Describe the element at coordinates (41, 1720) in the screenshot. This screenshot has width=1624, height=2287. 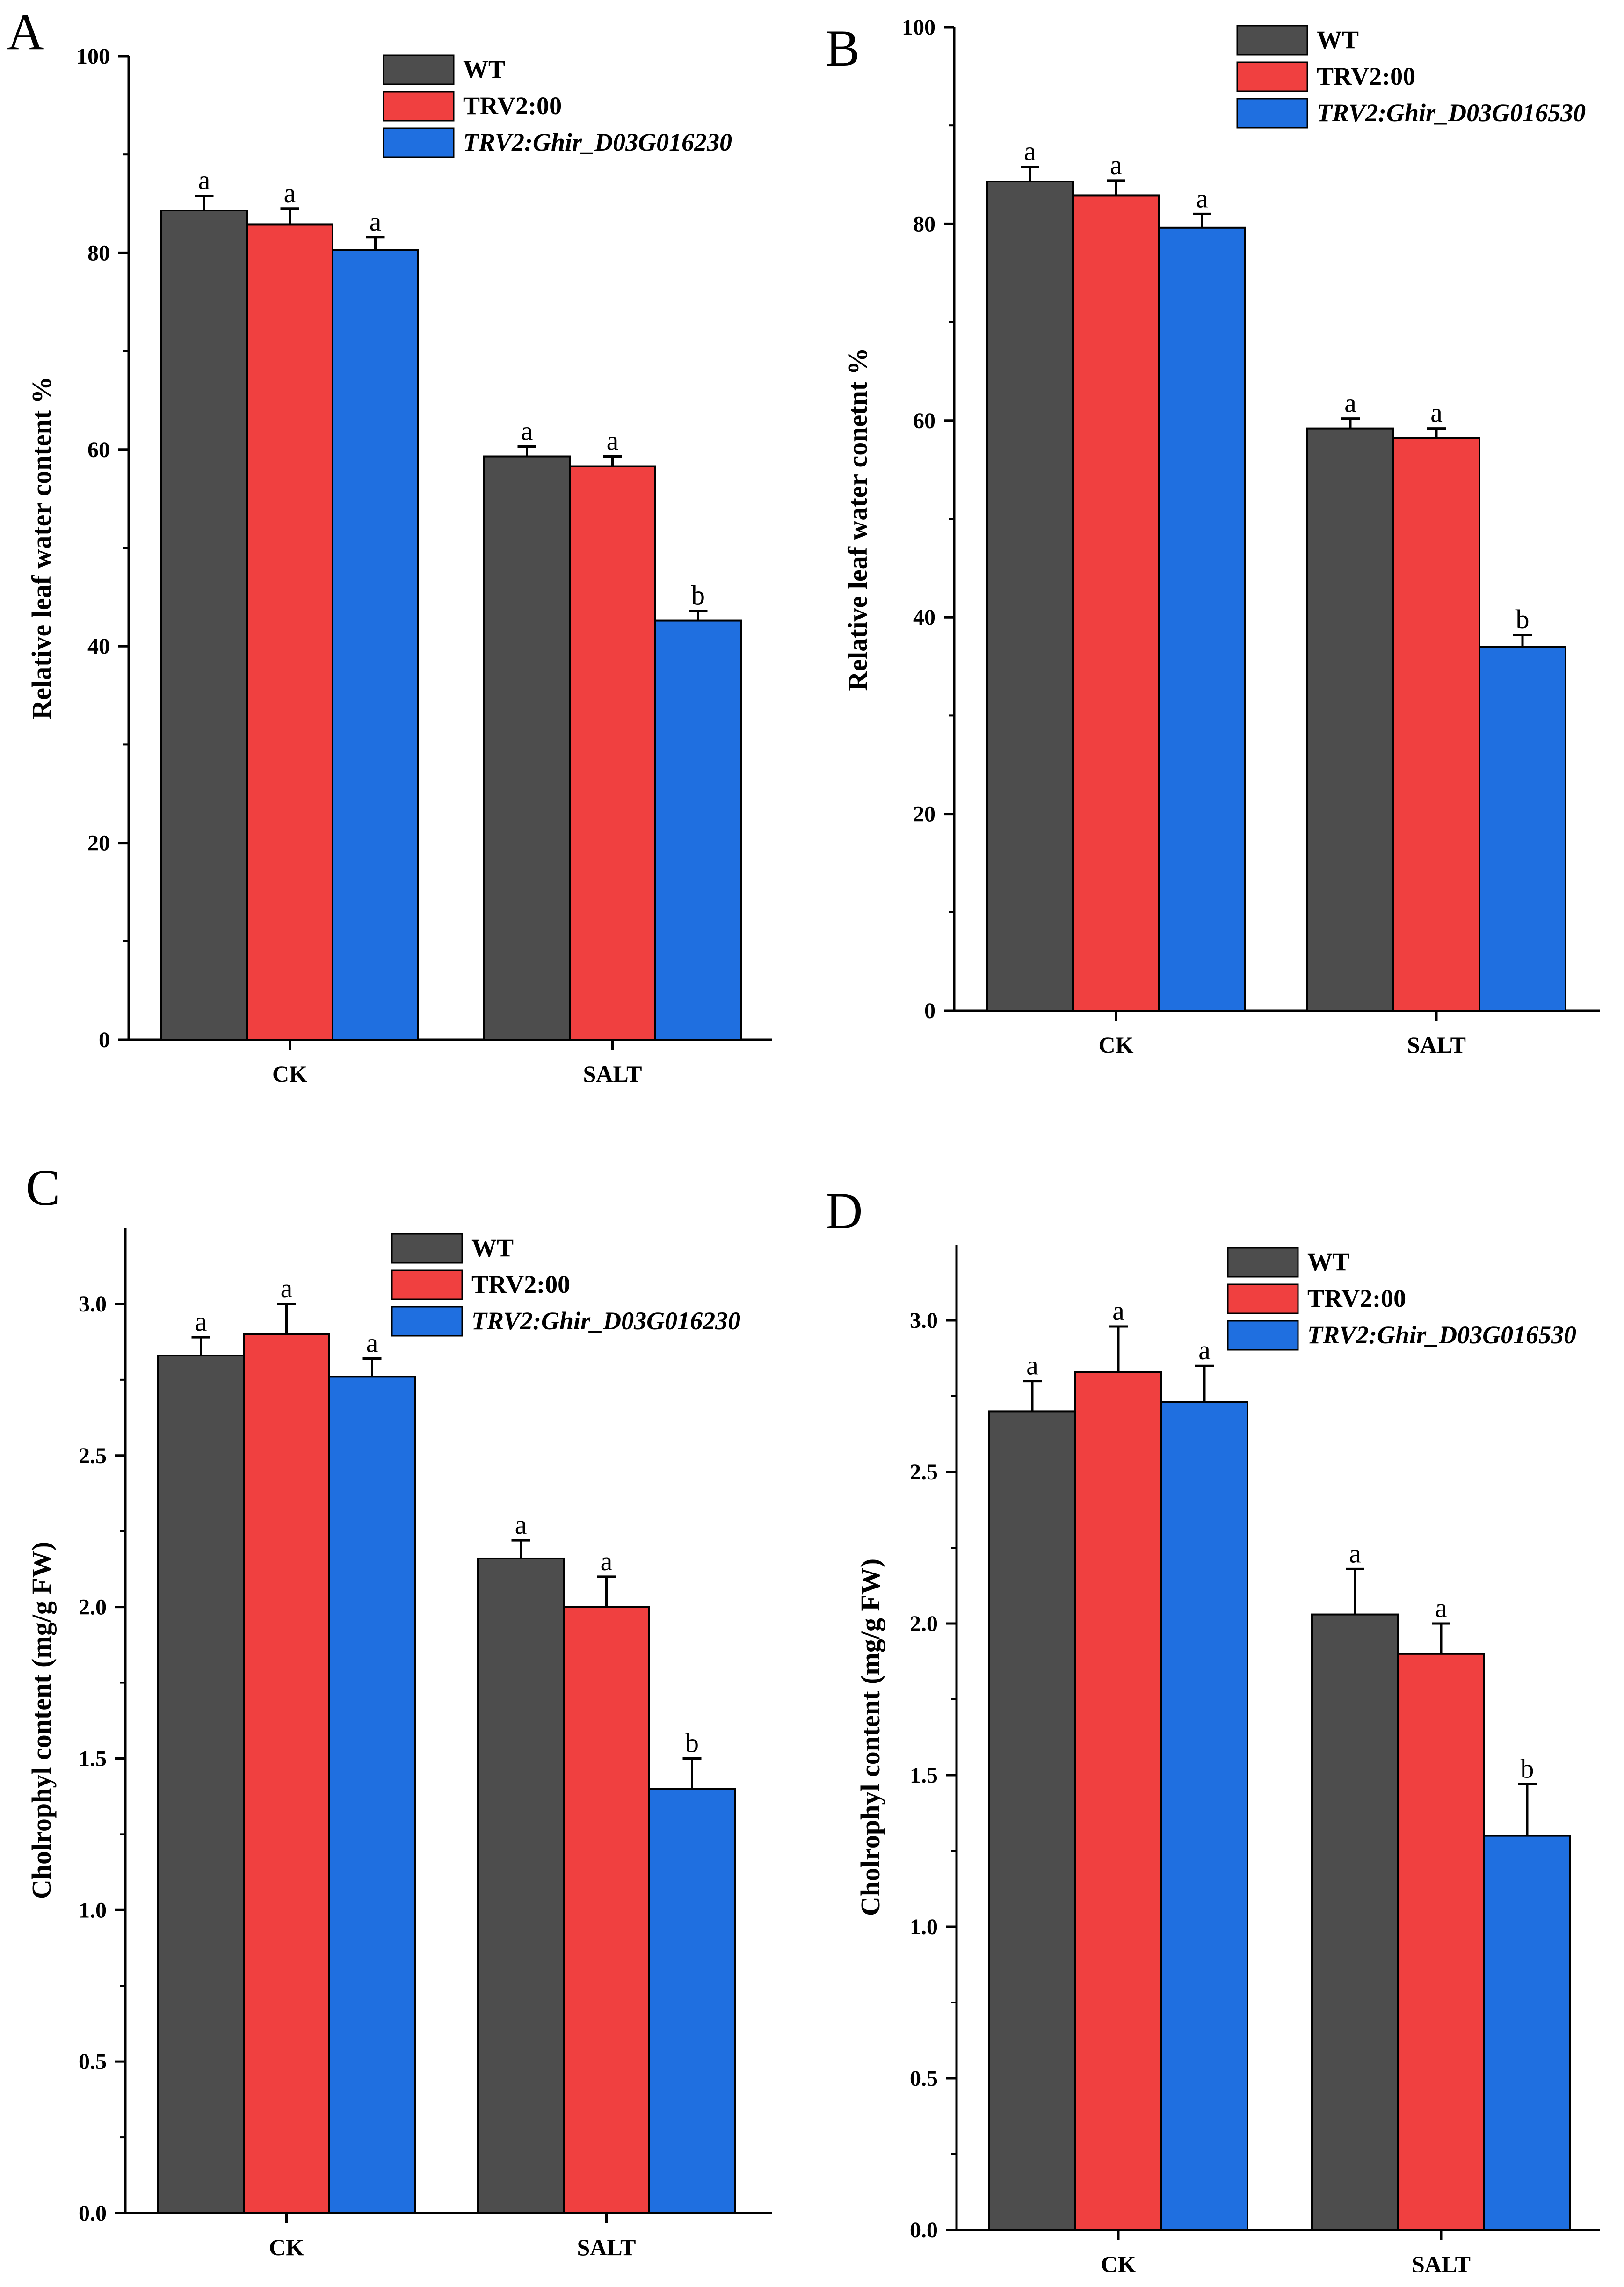
I see `y-axis-title: Cholrophyl content (mg/g FW)` at that location.